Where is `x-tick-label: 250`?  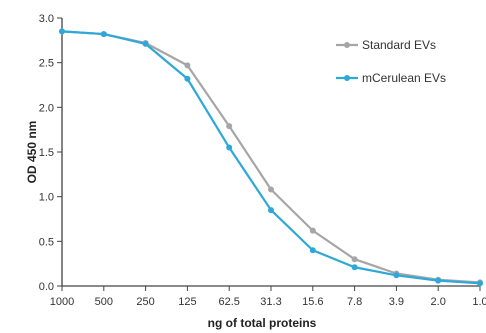 x-tick-label: 250 is located at coordinates (145, 302).